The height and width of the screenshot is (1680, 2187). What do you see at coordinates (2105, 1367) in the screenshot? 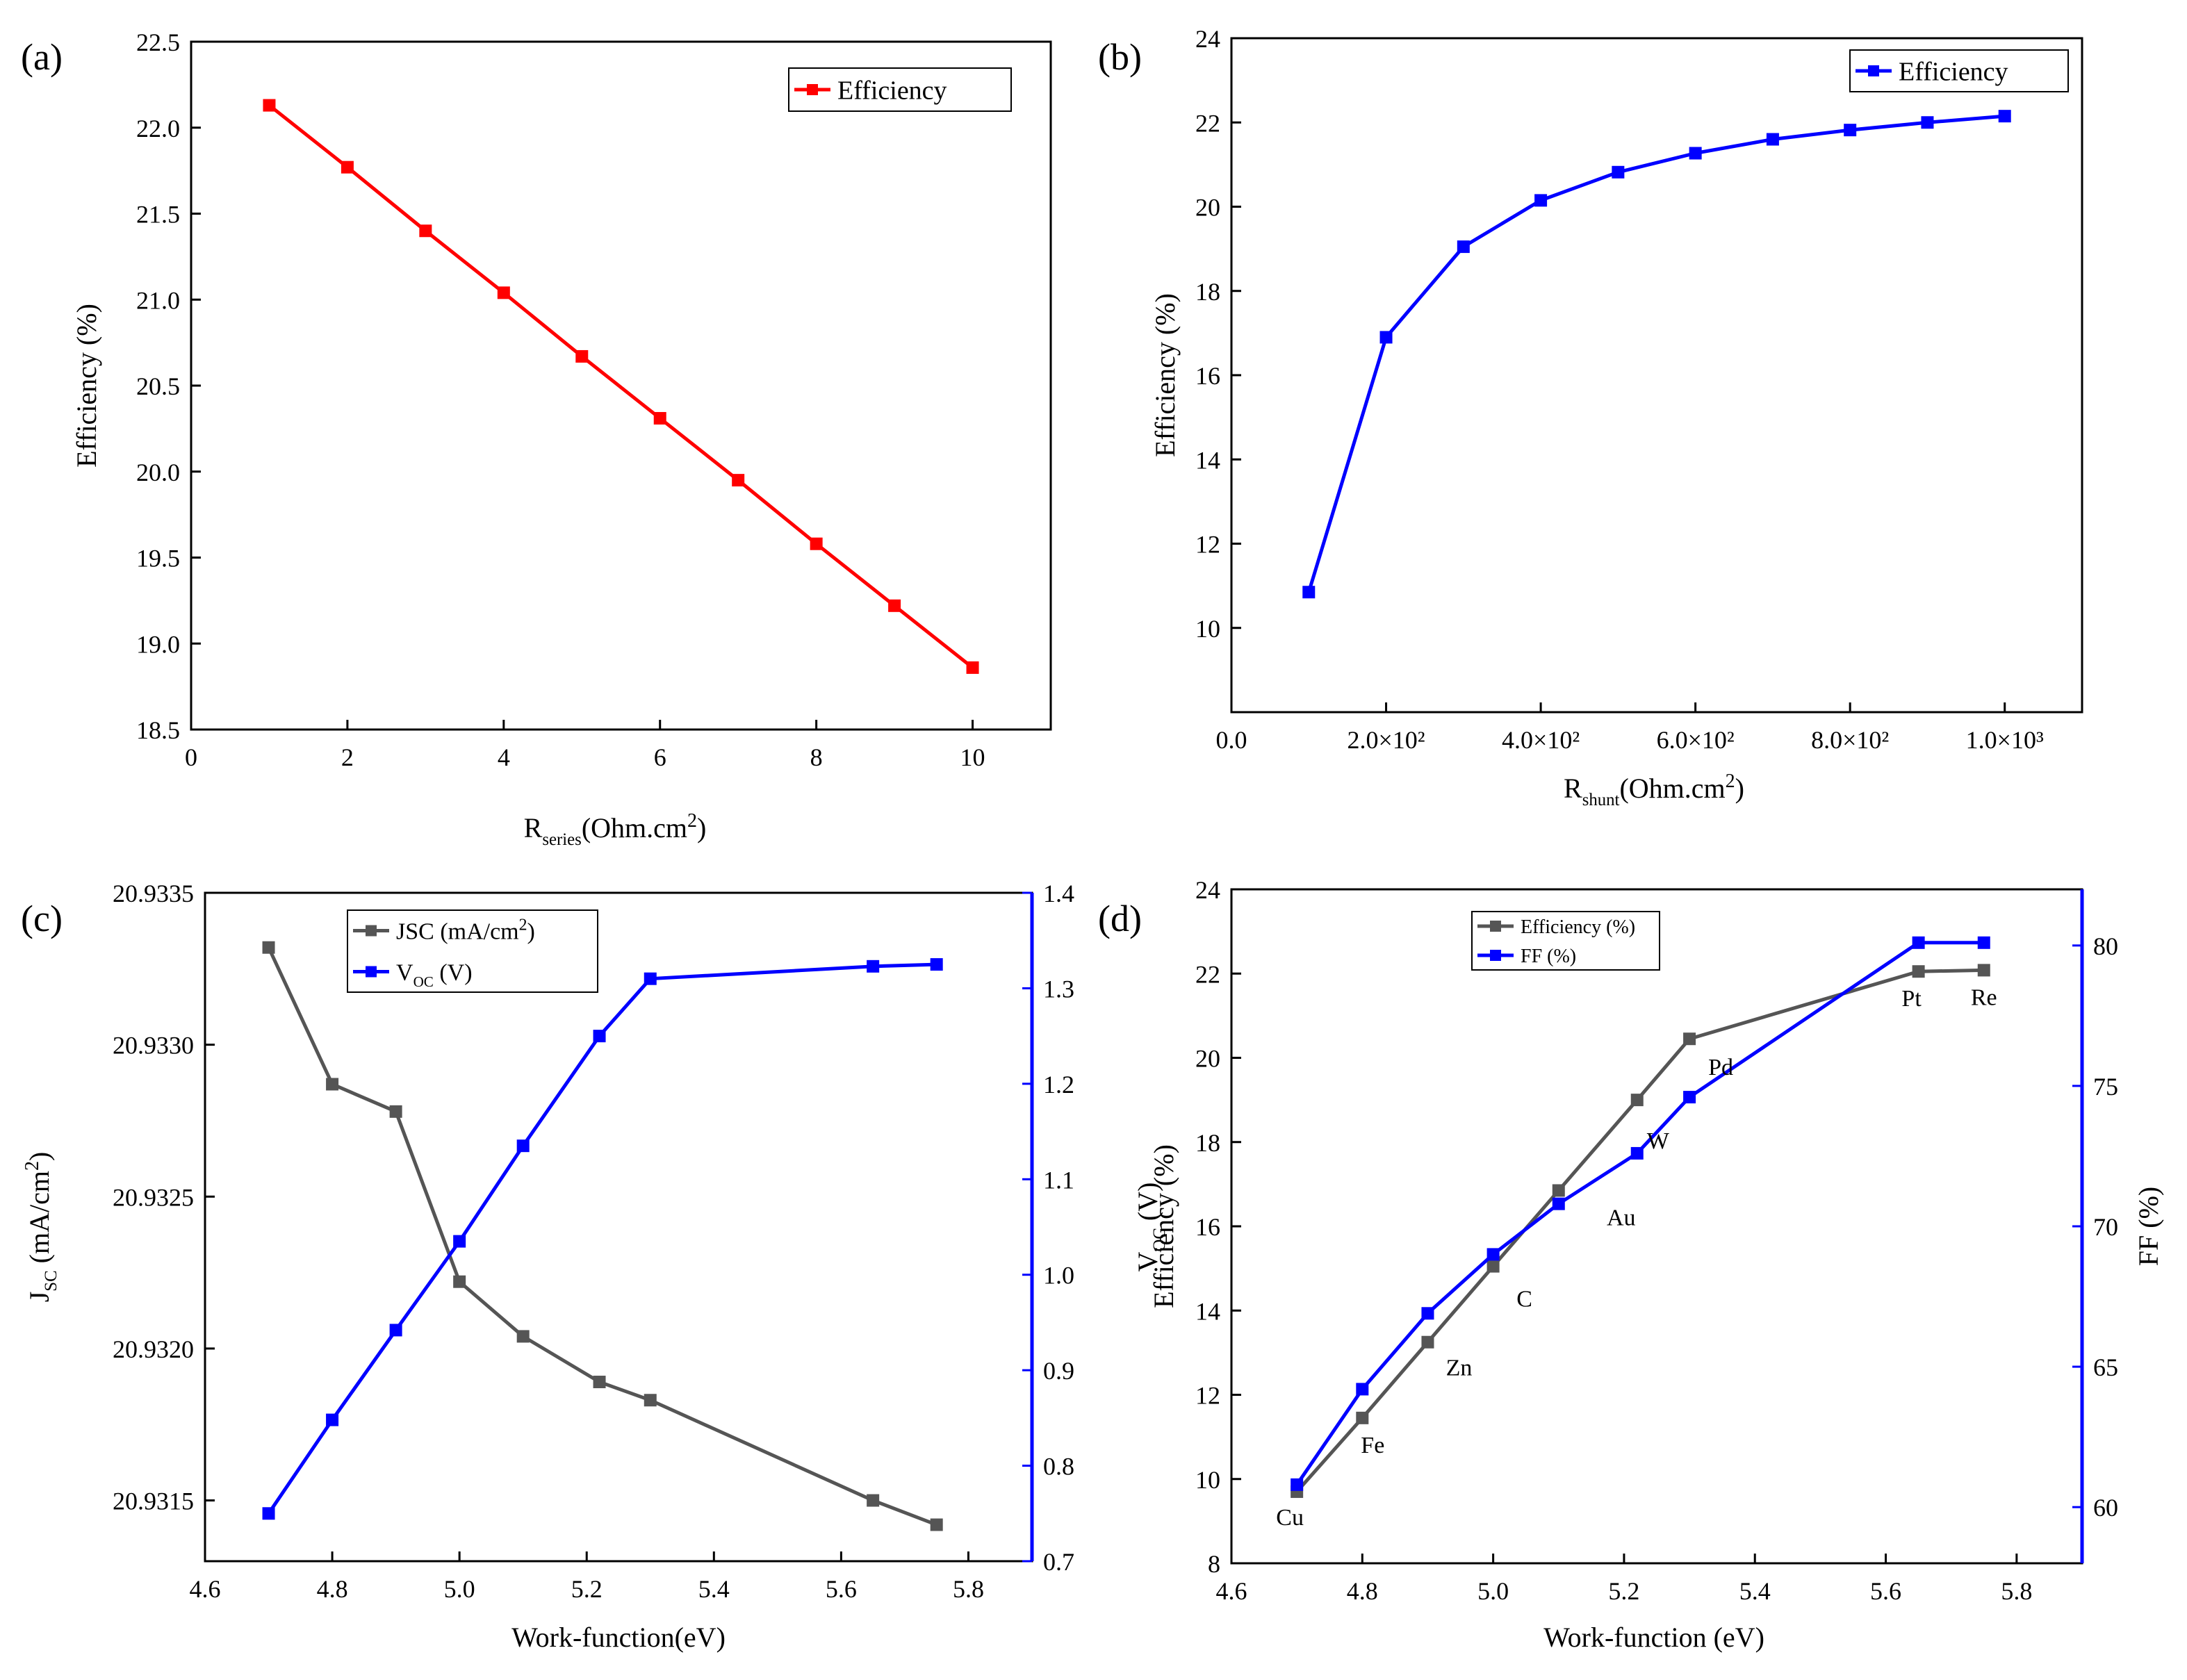
I see `y-tick-label: 65` at bounding box center [2105, 1367].